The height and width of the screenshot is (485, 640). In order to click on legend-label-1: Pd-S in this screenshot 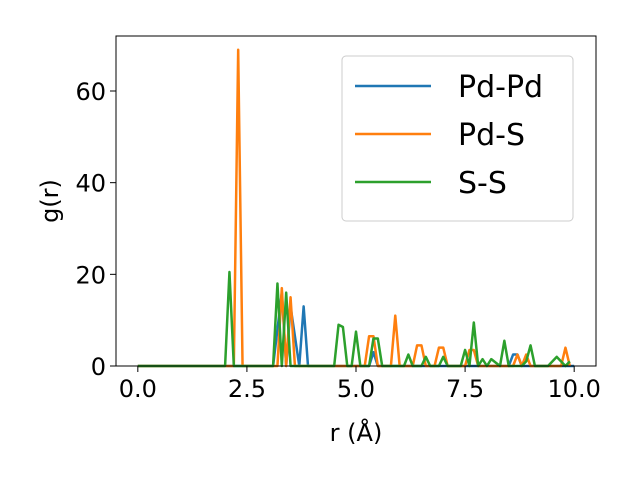, I will do `click(491, 135)`.